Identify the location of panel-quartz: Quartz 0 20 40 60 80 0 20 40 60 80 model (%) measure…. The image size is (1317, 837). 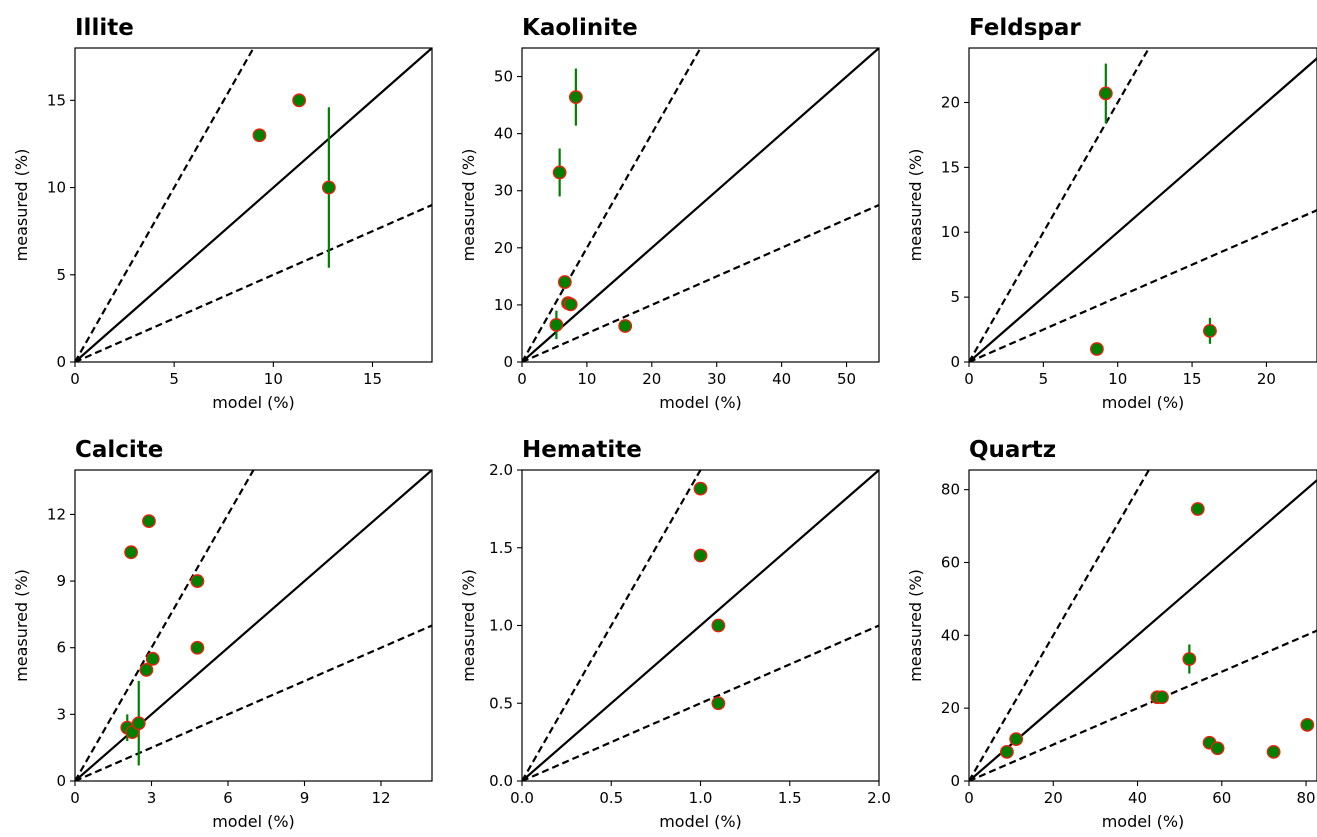
(1111, 634).